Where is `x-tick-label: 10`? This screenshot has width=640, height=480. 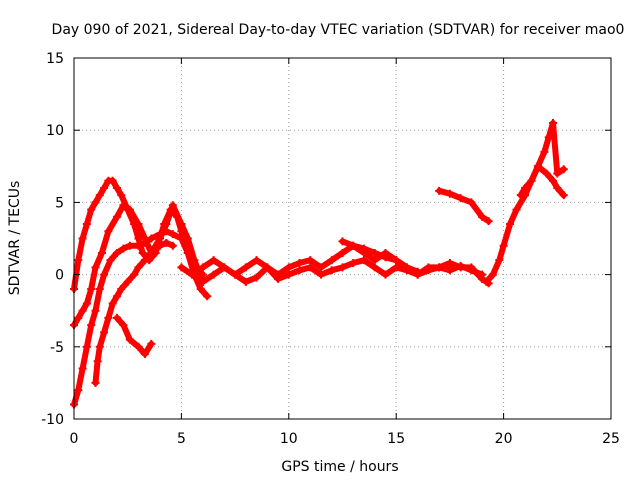
x-tick-label: 10 is located at coordinates (289, 439).